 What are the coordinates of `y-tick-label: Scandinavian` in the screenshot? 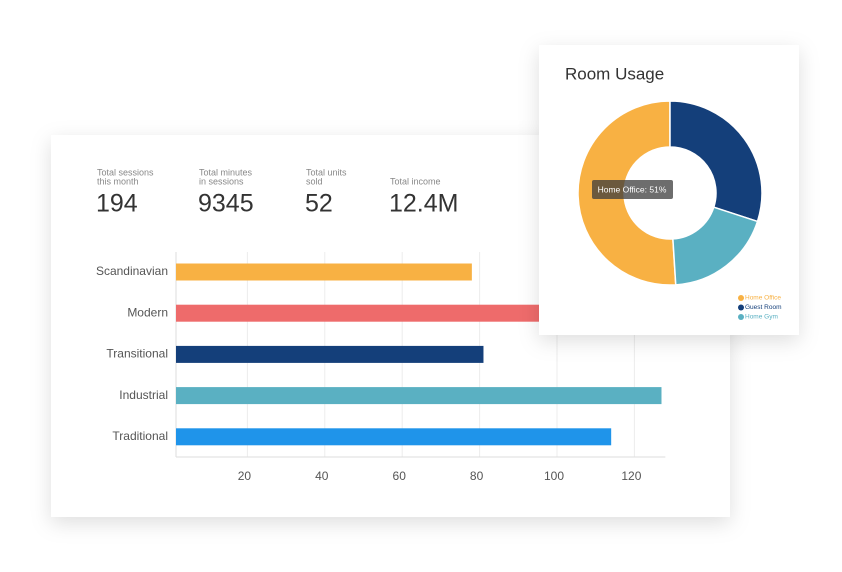 It's located at (132, 271).